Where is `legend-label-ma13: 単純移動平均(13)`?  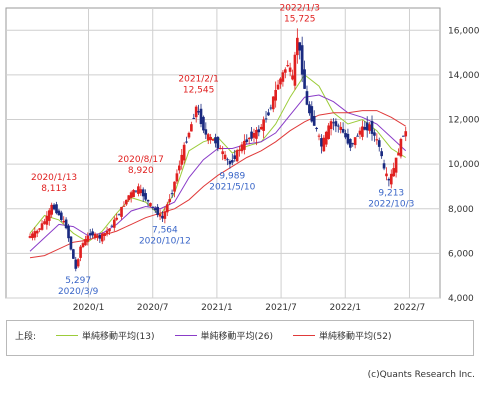
legend-label-ma13: 単純移動平均(13) is located at coordinates (118, 337).